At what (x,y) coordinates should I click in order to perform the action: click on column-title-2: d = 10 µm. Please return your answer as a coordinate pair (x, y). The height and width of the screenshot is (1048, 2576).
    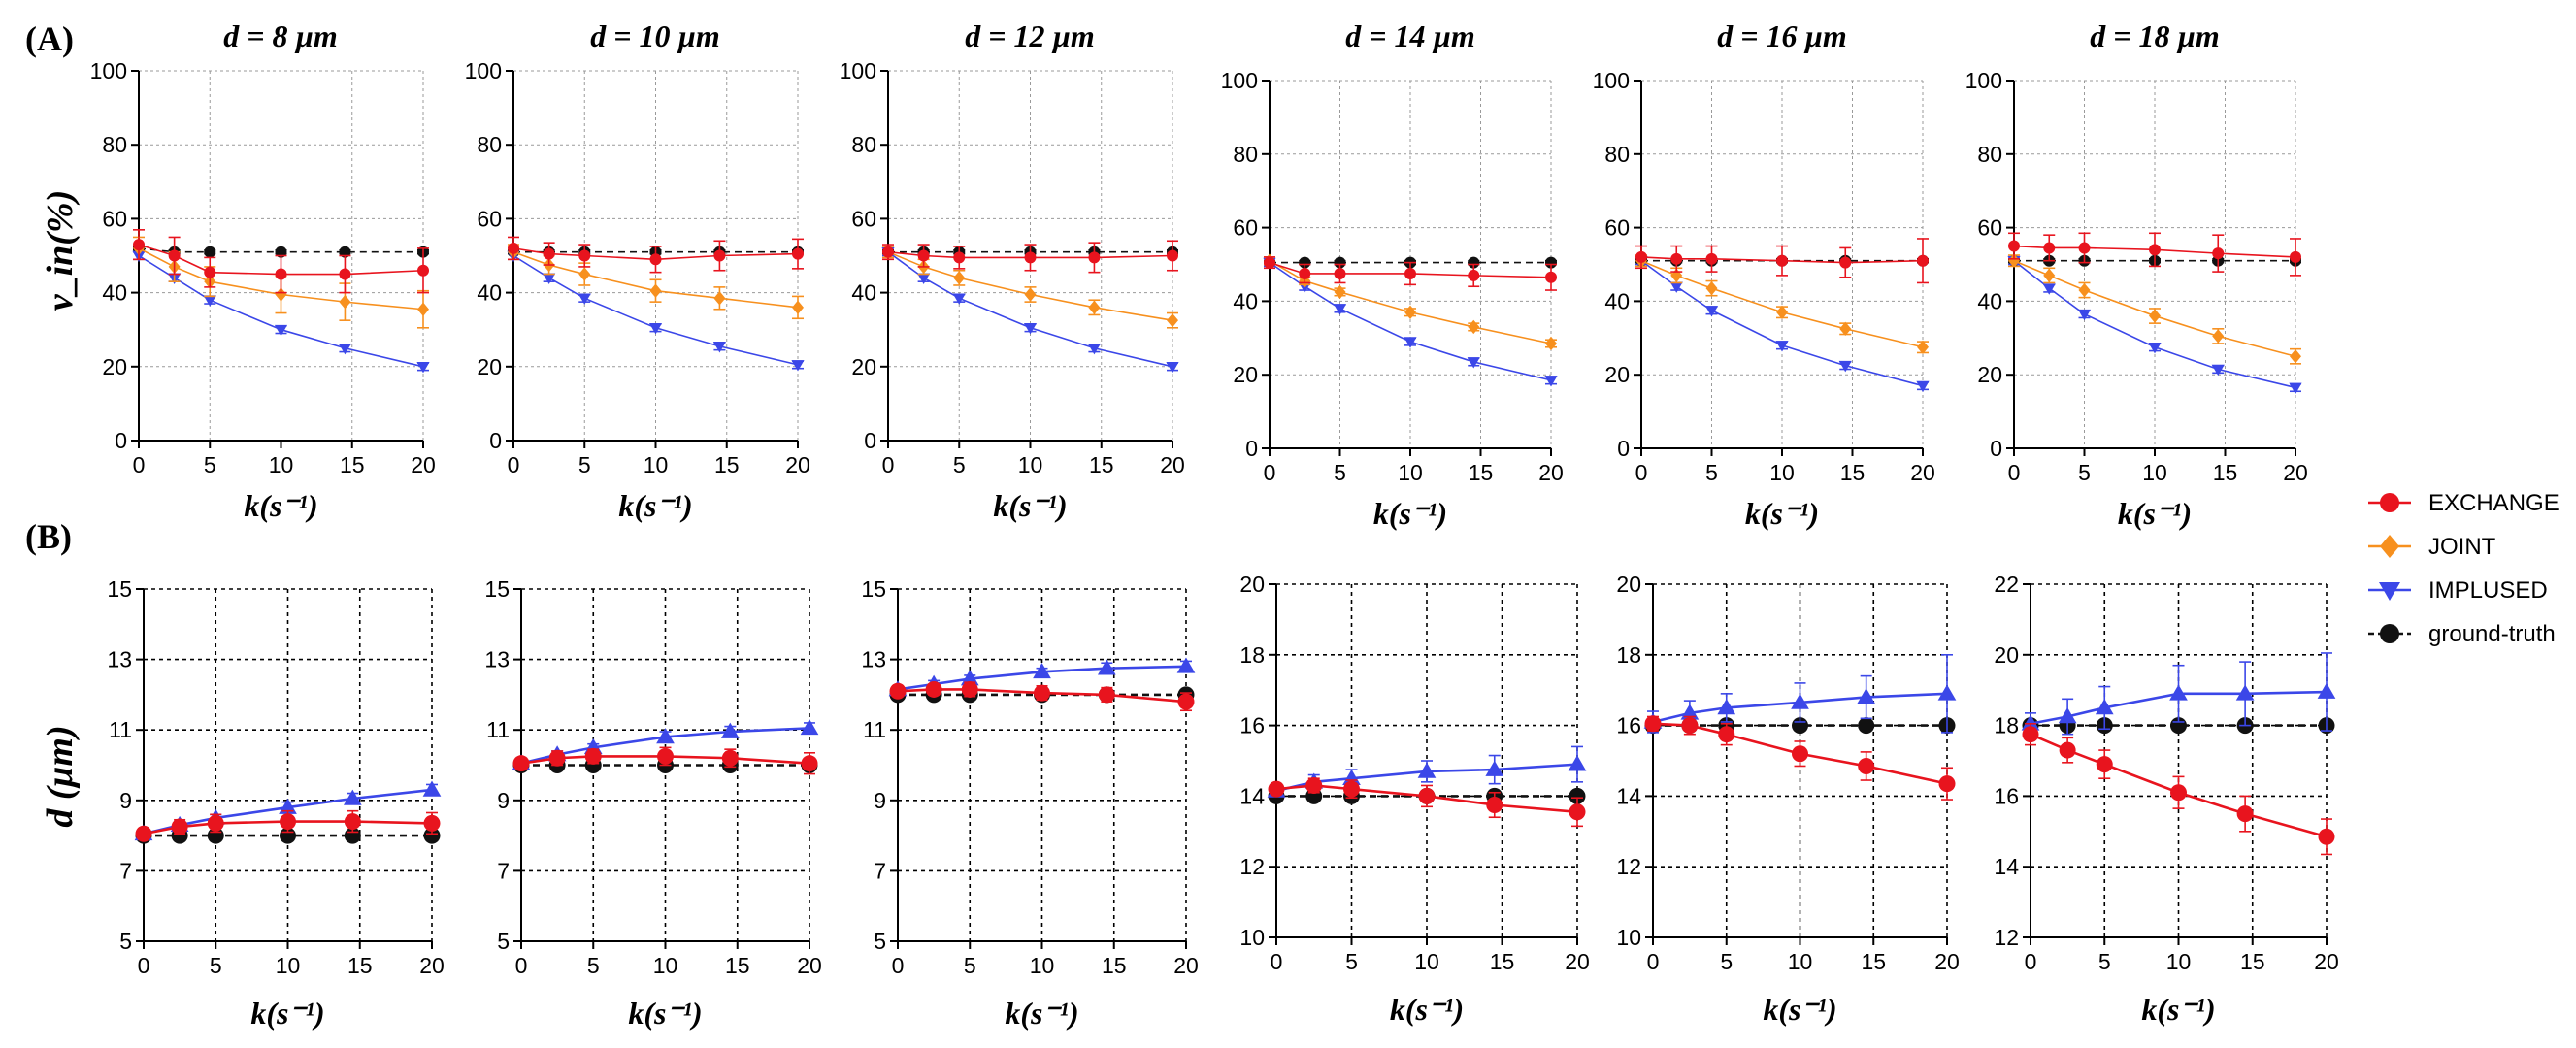
    Looking at the image, I should click on (655, 35).